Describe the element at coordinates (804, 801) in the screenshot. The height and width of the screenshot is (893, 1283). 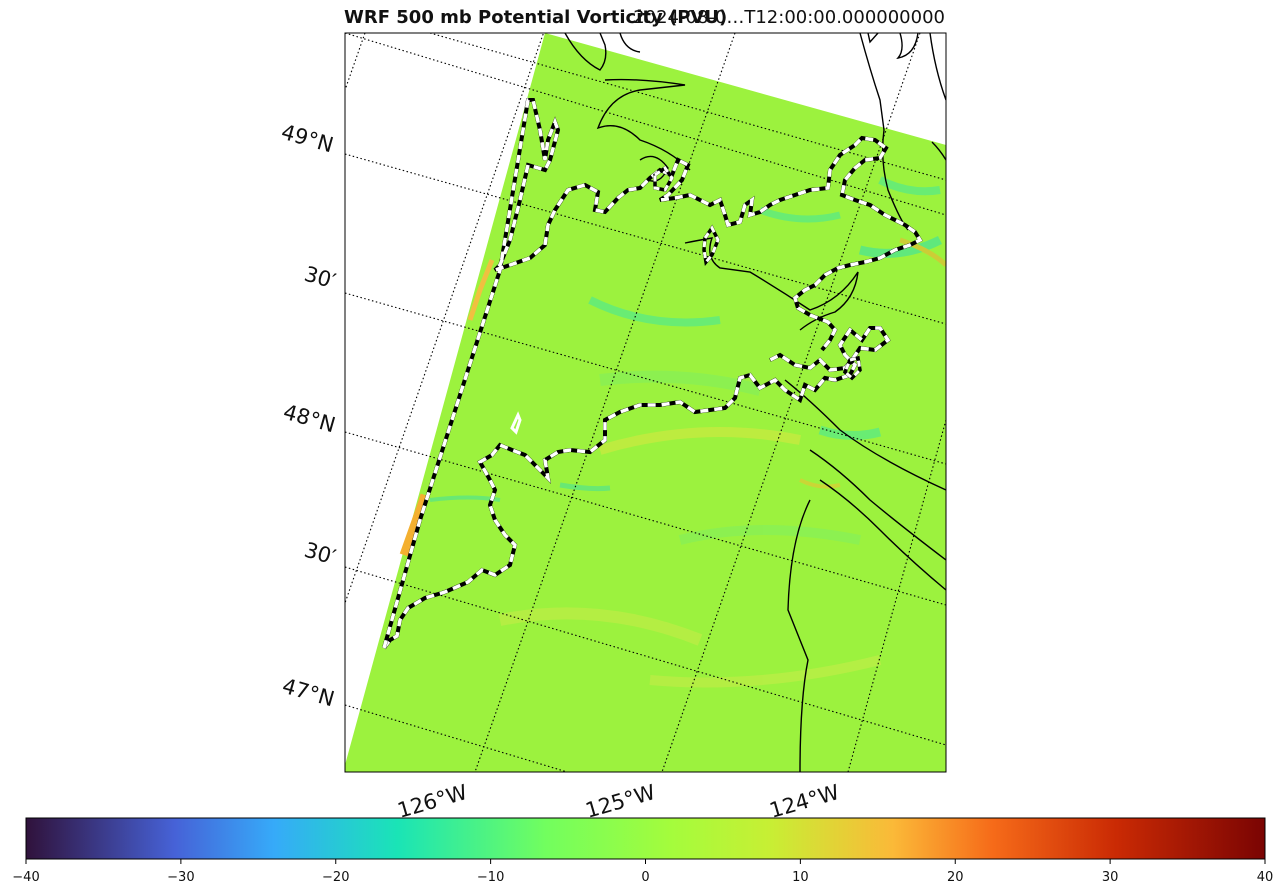
I see `lon-label: 124°W` at that location.